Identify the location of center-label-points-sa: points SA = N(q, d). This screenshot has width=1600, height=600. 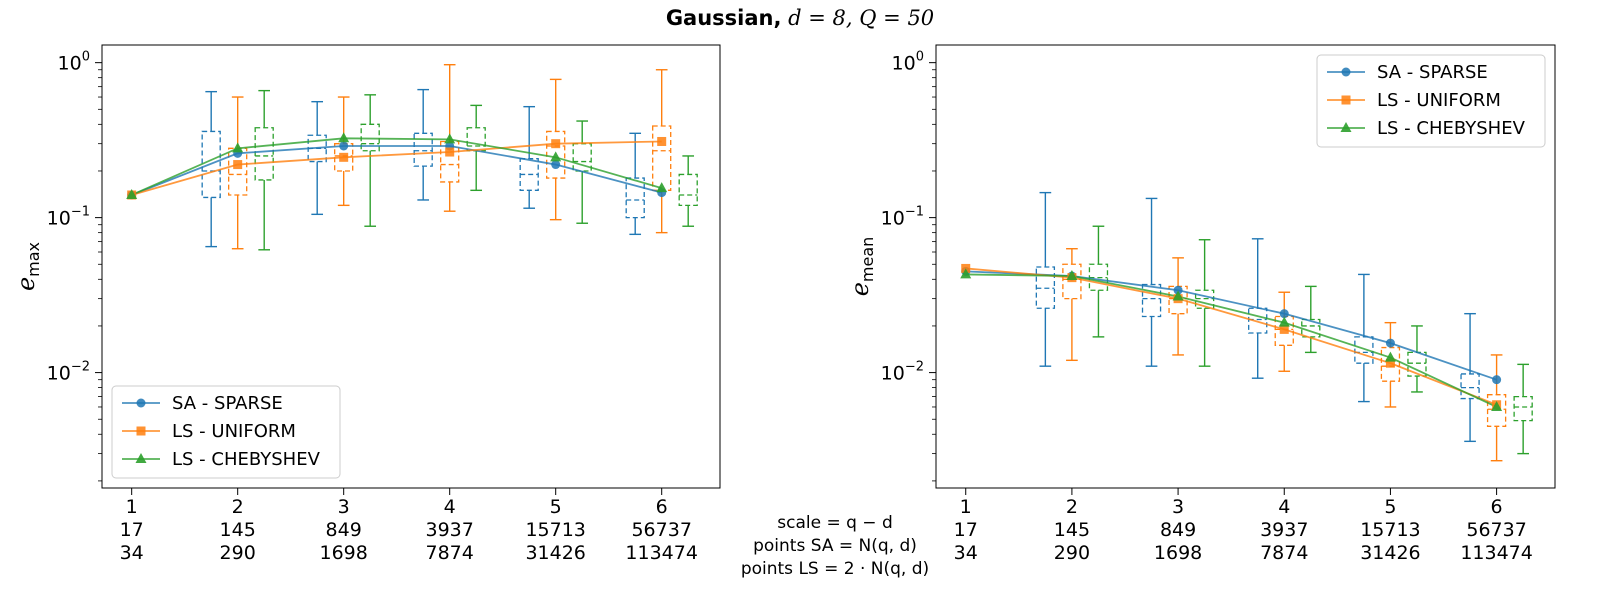
(835, 546).